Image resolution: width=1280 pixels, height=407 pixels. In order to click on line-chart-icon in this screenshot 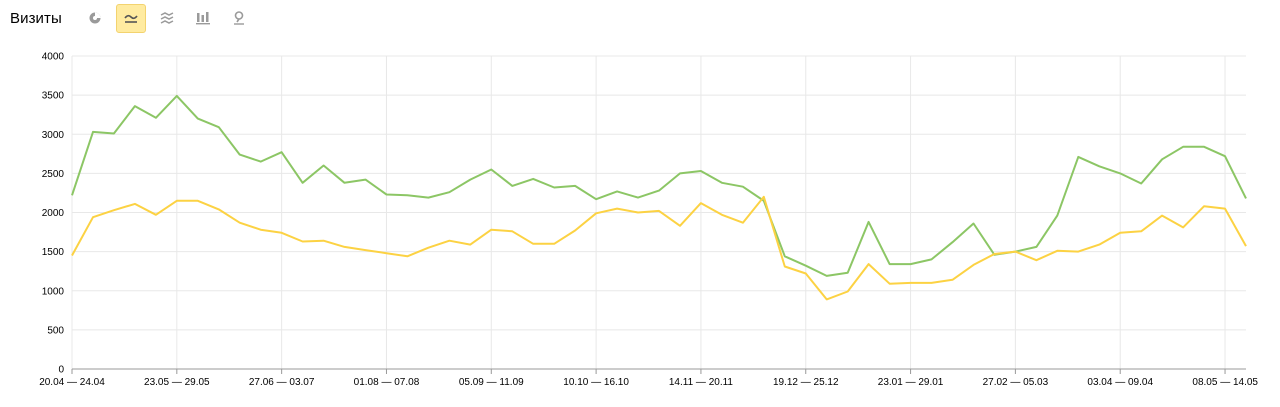, I will do `click(131, 18)`.